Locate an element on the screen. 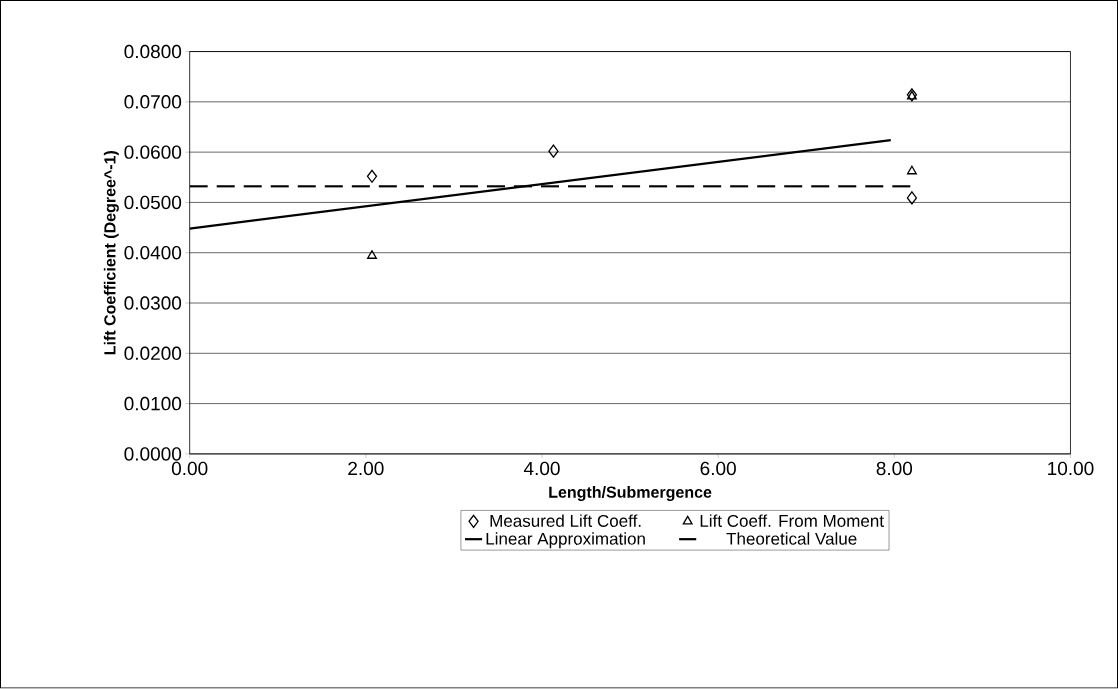 The image size is (1118, 689). y-tick-label: 0.0500 is located at coordinates (153, 202).